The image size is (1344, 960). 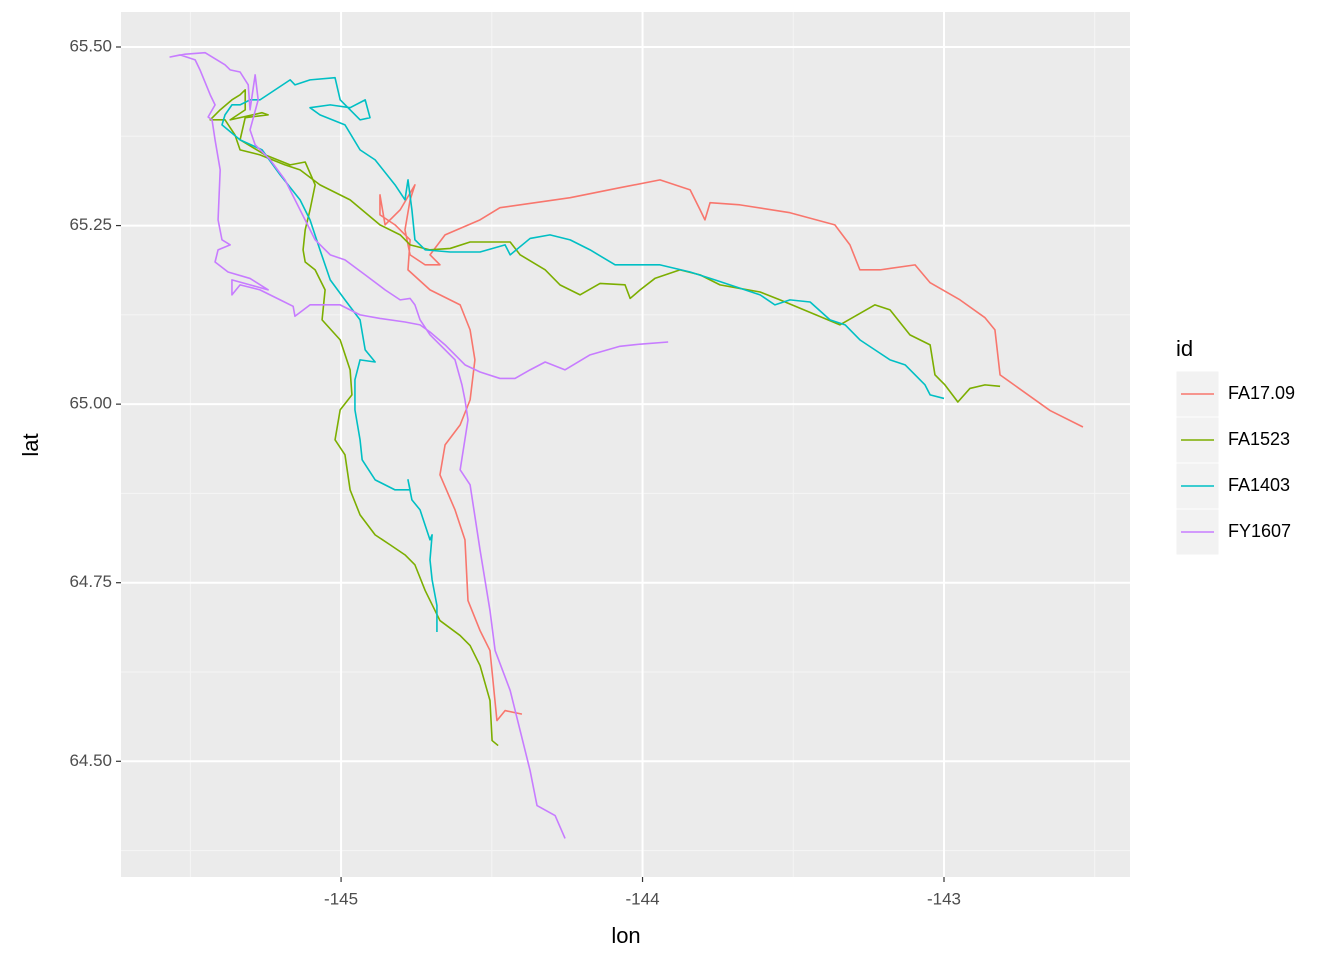 I want to click on x-axis-title: lon, so click(x=625, y=935).